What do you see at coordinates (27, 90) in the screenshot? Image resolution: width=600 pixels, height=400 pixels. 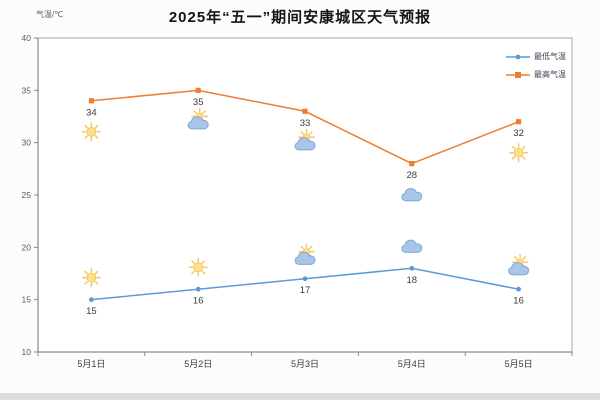 I see `y-tick-label: 35` at bounding box center [27, 90].